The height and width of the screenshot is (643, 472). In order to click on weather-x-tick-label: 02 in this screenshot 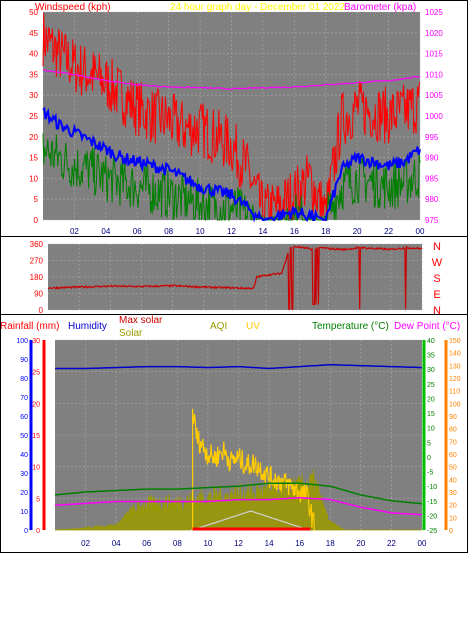, I will do `click(85, 543)`.